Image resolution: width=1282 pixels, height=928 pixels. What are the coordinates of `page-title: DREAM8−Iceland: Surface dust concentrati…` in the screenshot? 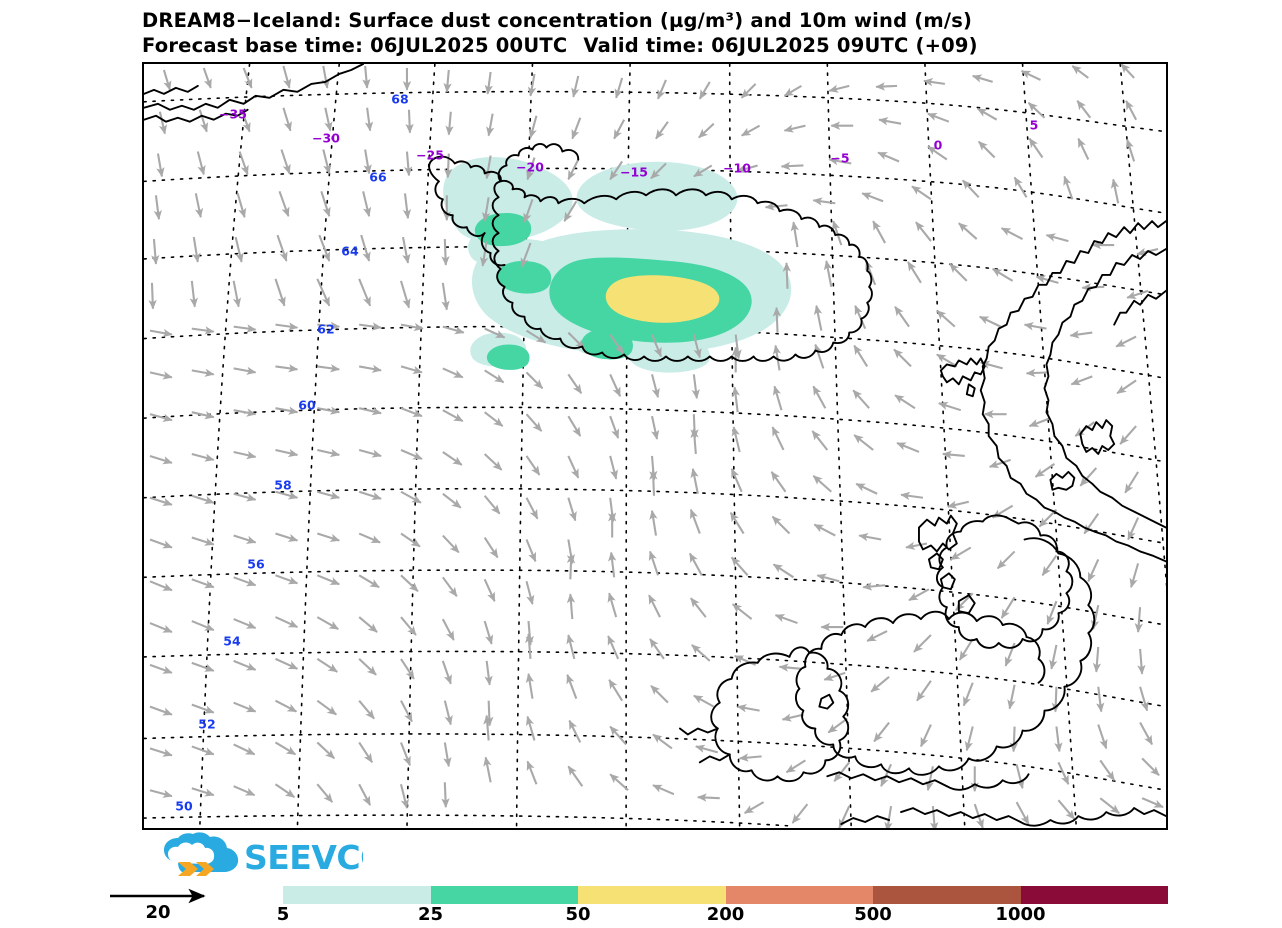 It's located at (557, 20).